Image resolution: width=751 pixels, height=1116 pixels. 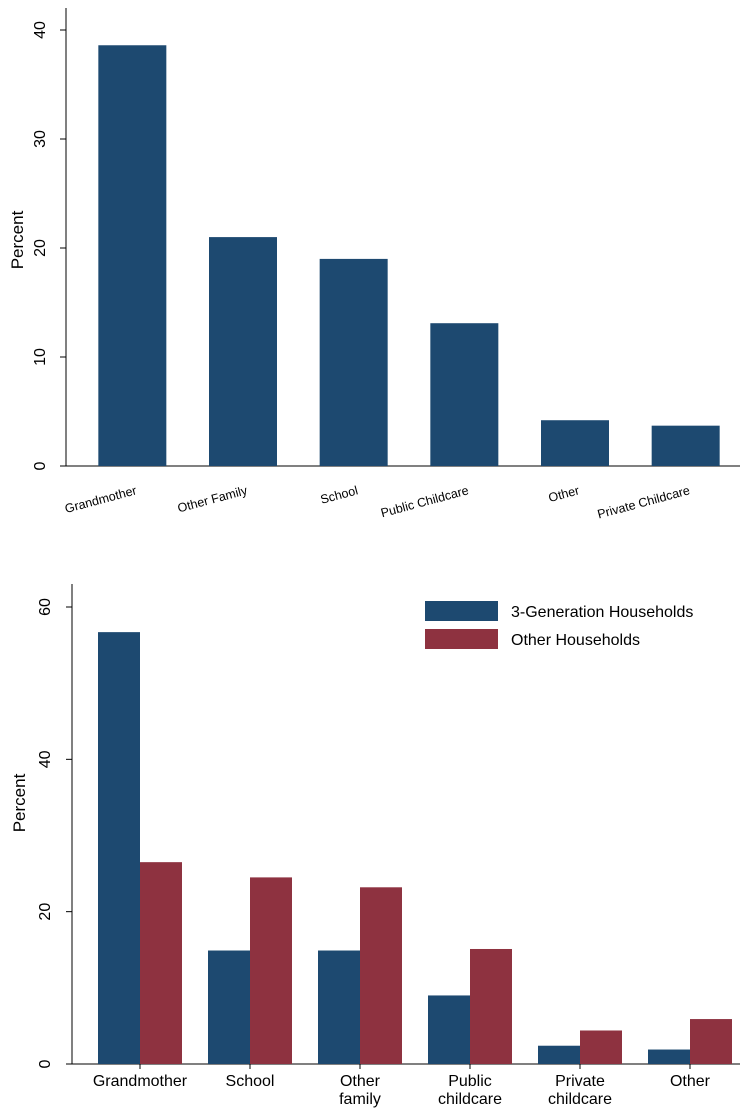 What do you see at coordinates (212, 499) in the screenshot?
I see `x-category-label: Other Family` at bounding box center [212, 499].